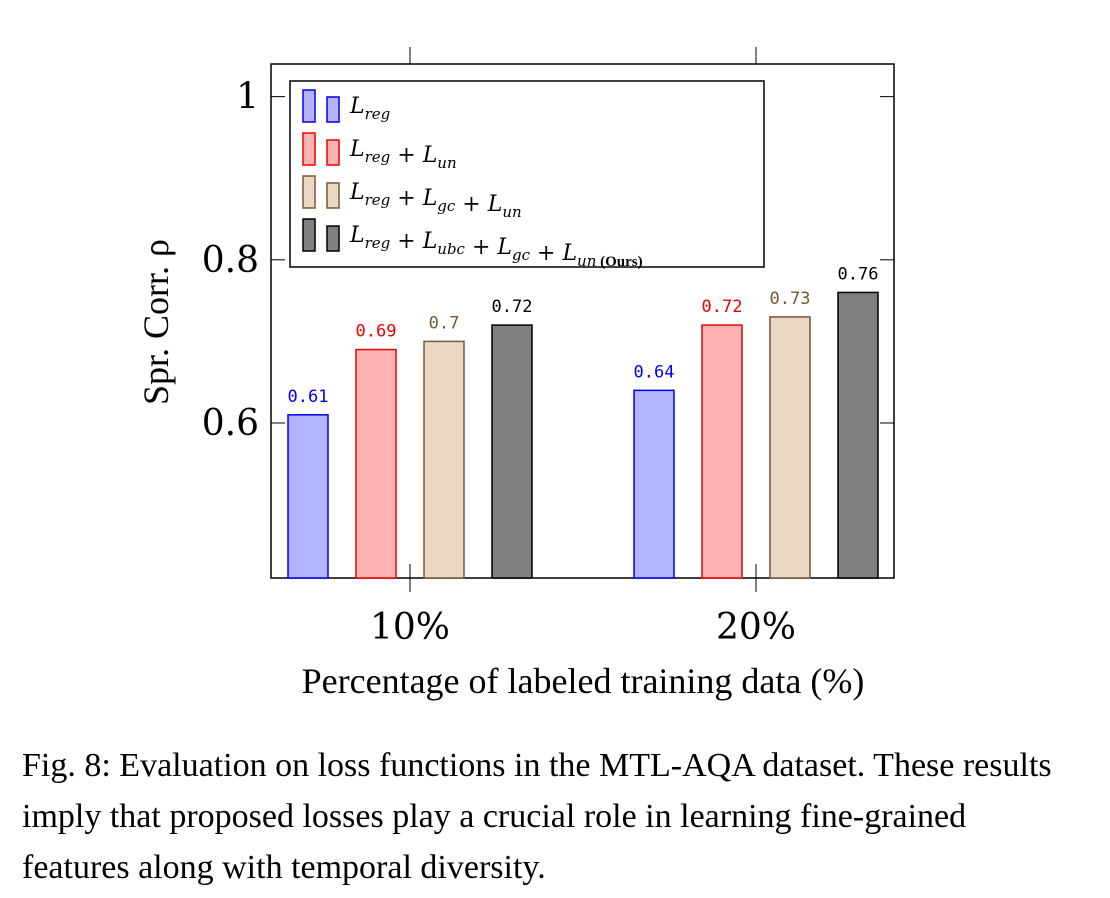 The width and height of the screenshot is (1110, 898). What do you see at coordinates (435, 200) in the screenshot?
I see `legend-label: Lreg + Lgc + Lun` at bounding box center [435, 200].